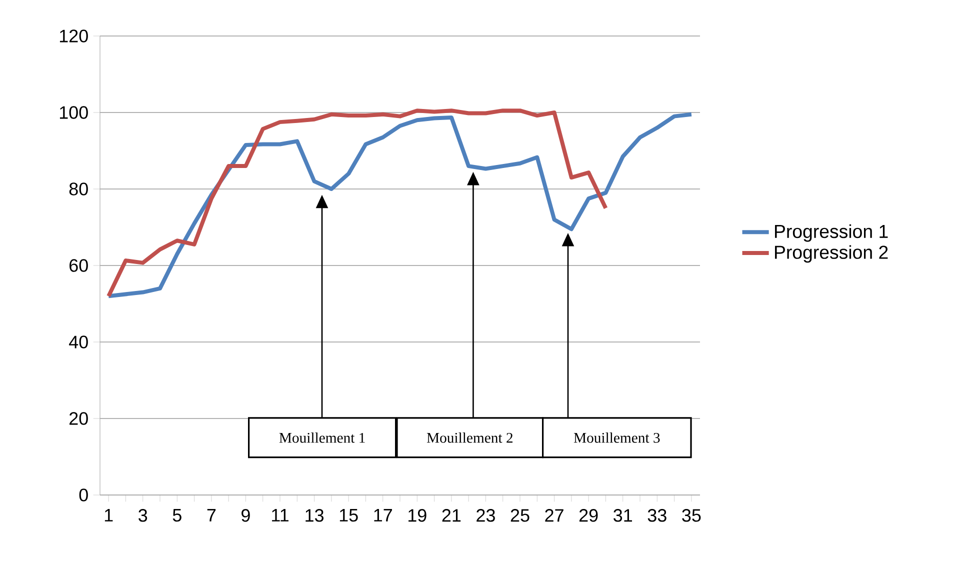 This screenshot has height=575, width=957. Describe the element at coordinates (322, 437) in the screenshot. I see `annotation: Mouillement 1` at that location.